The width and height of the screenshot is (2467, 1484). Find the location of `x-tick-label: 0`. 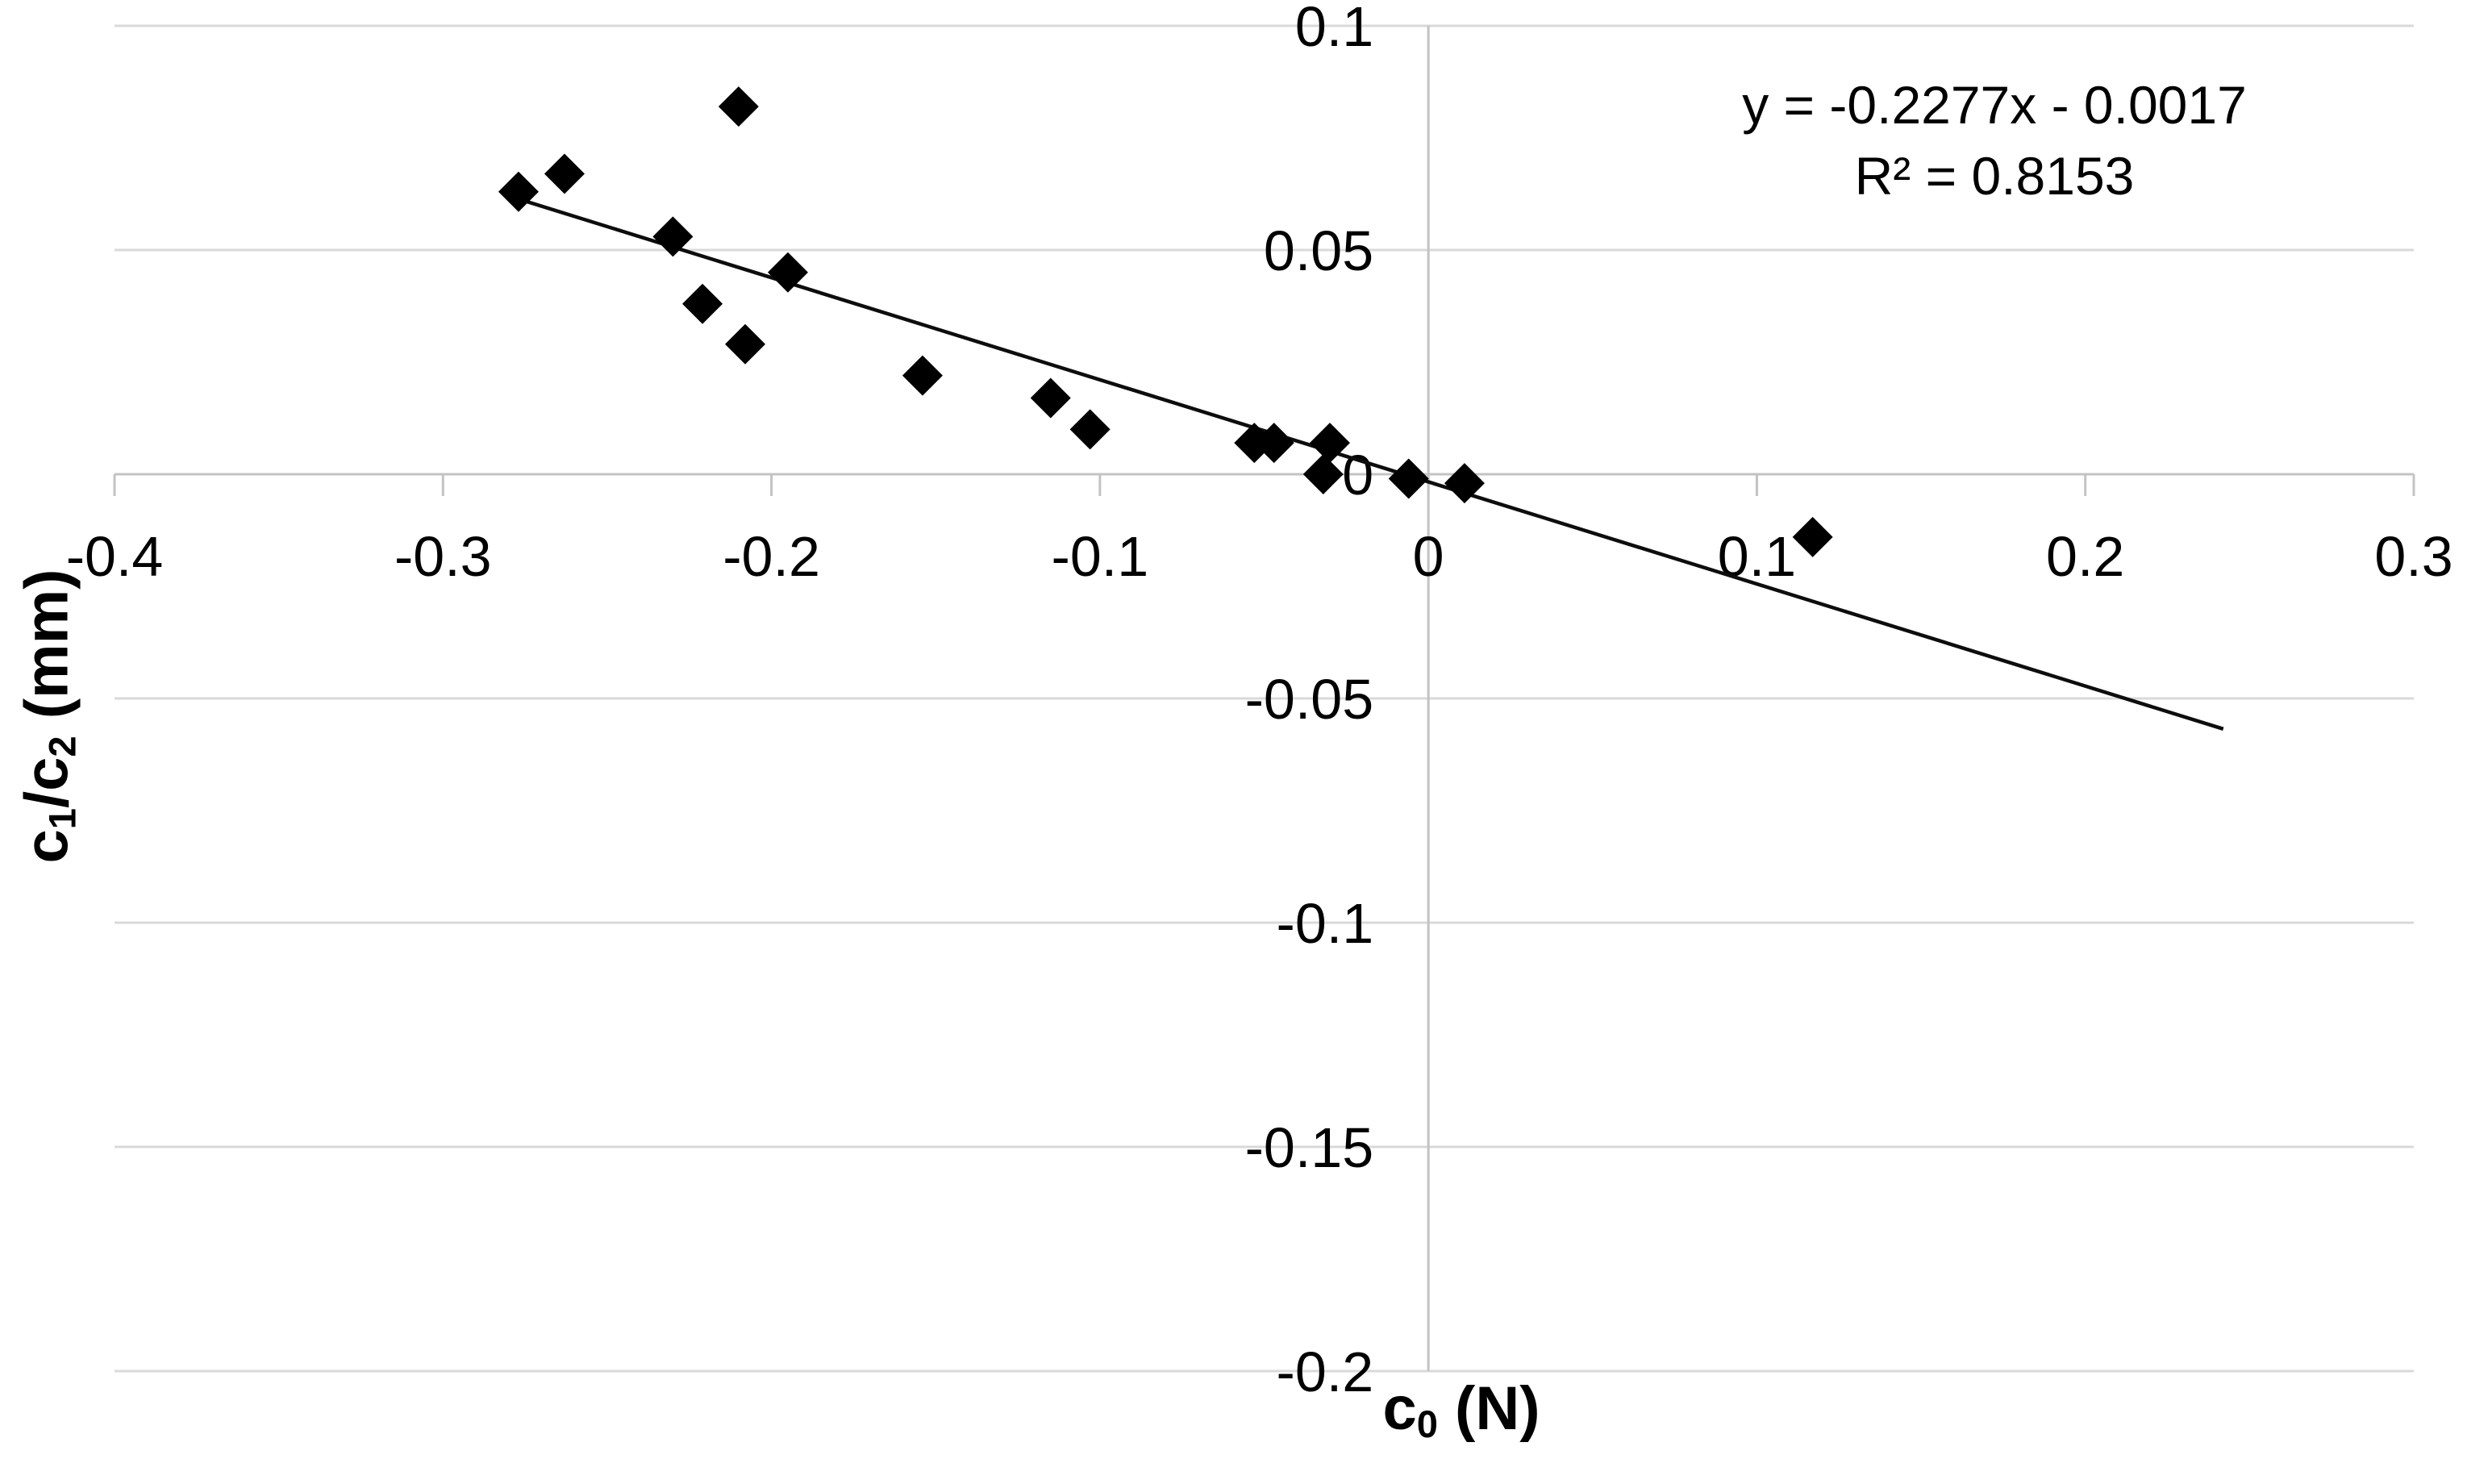

x-tick-label: 0 is located at coordinates (1428, 556).